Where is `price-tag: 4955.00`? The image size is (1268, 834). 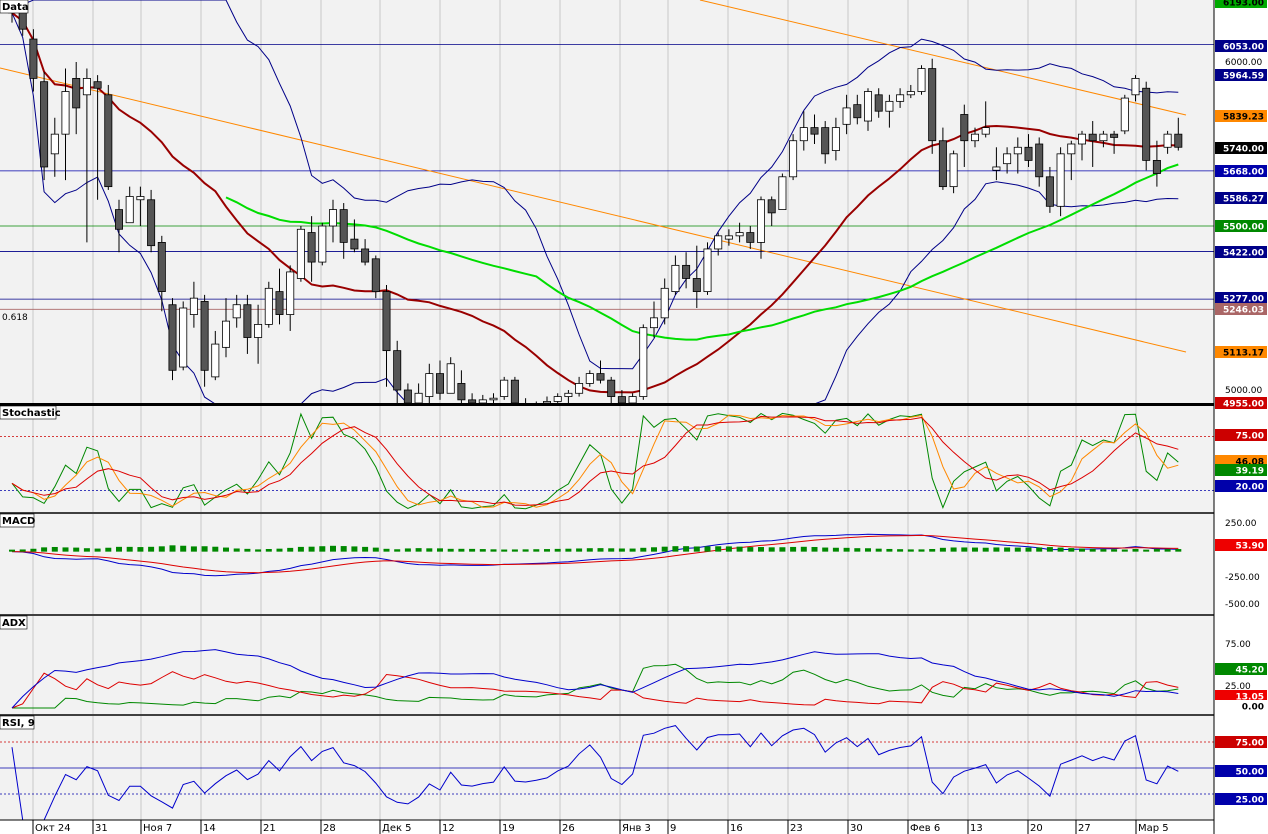 price-tag: 4955.00 is located at coordinates (1243, 405).